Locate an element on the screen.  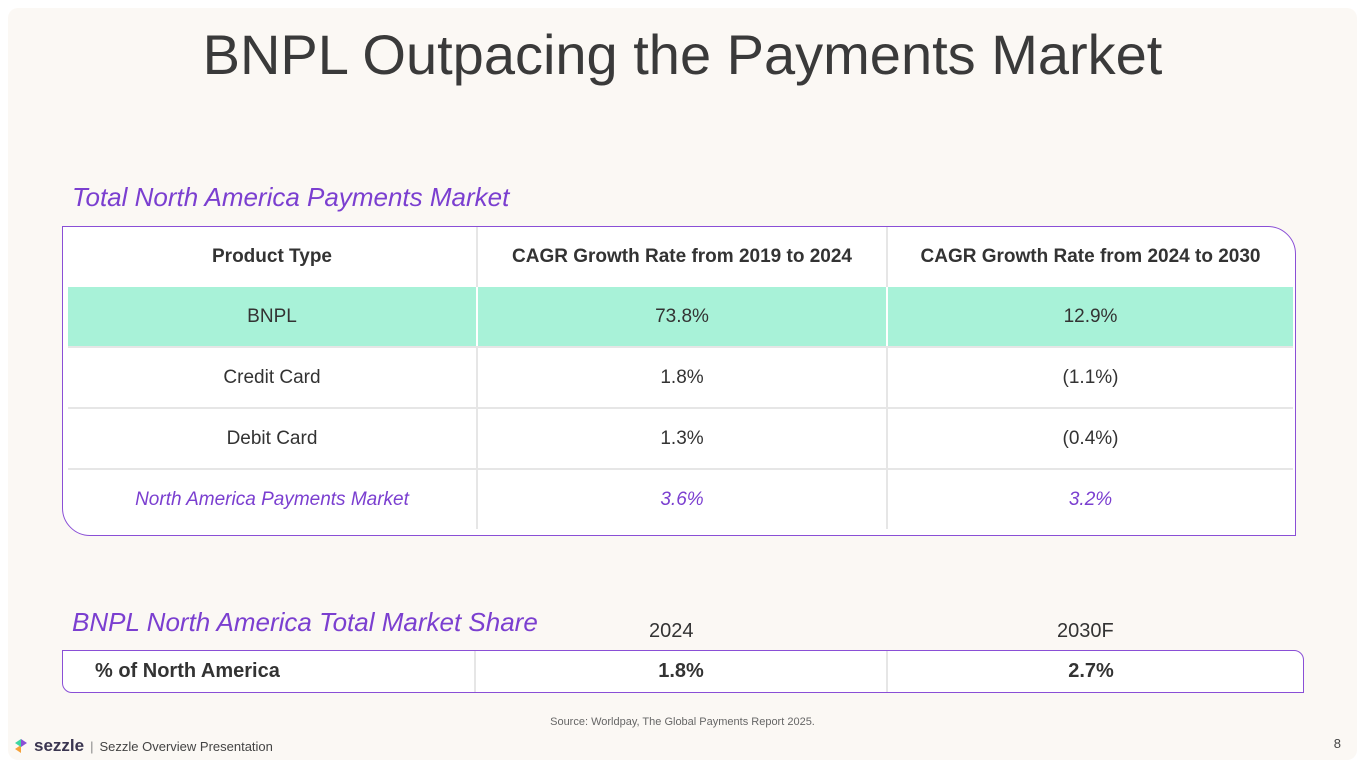
cell: Debit Card is located at coordinates (273, 439).